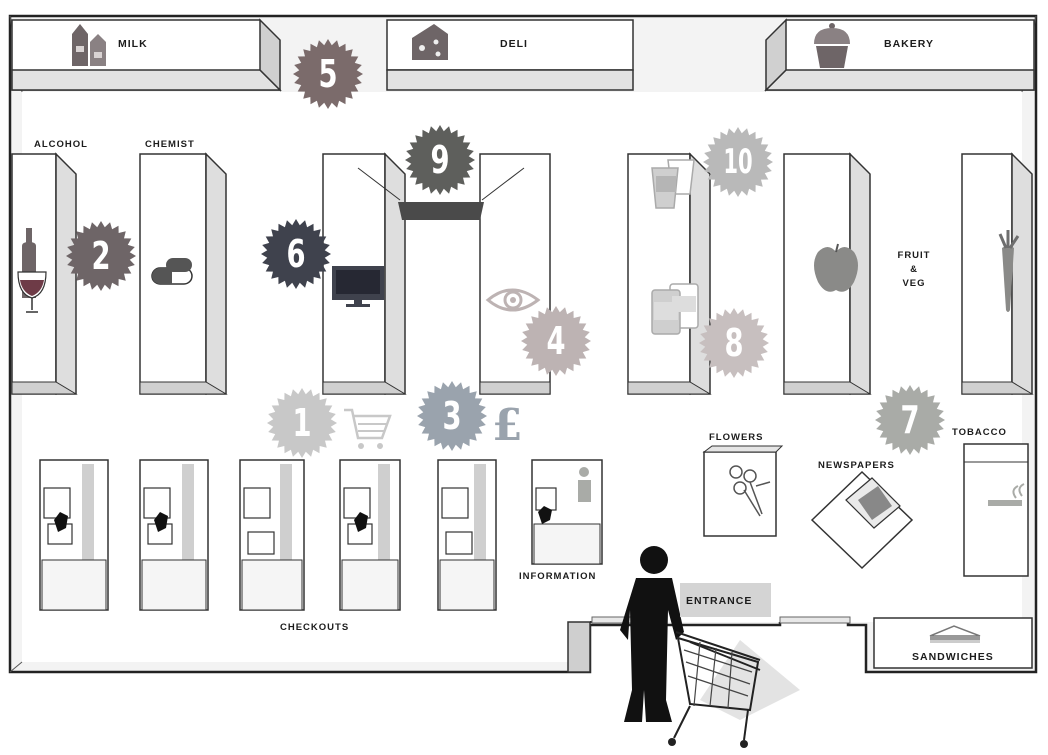 Image resolution: width=1048 pixels, height=755 pixels. I want to click on marker-3: 3, so click(452, 416).